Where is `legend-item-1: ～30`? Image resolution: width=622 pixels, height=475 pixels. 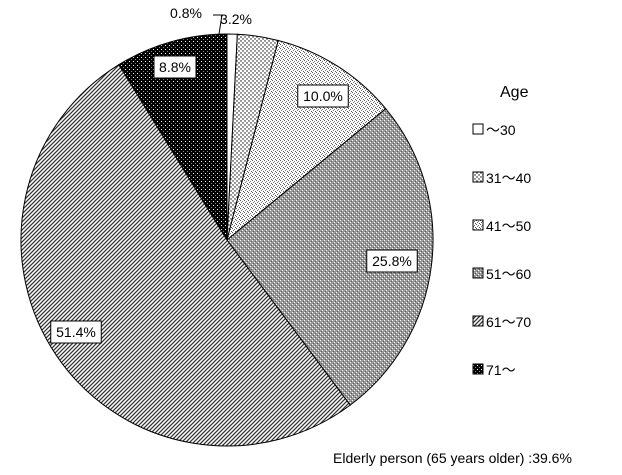 legend-item-1: ～30 is located at coordinates (494, 130).